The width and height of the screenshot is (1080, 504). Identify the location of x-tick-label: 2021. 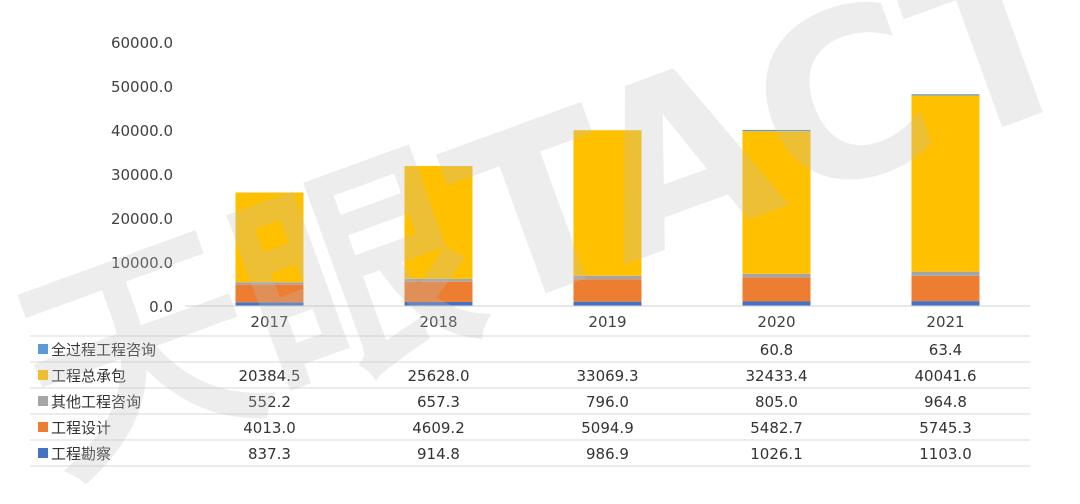
(945, 322).